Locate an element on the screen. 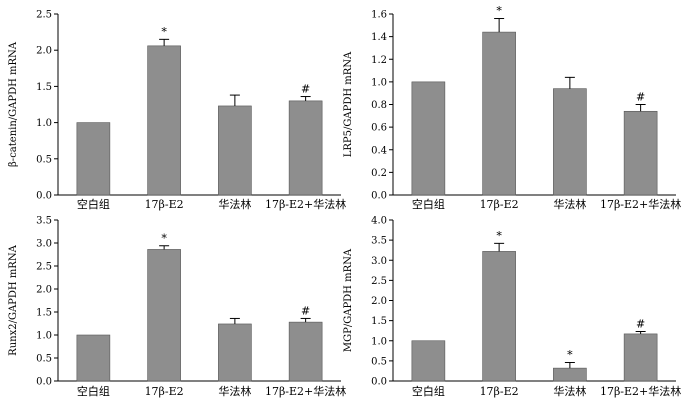 The image size is (700, 401). y-axis-label: LRP5/GAPDH mRNA is located at coordinates (348, 104).